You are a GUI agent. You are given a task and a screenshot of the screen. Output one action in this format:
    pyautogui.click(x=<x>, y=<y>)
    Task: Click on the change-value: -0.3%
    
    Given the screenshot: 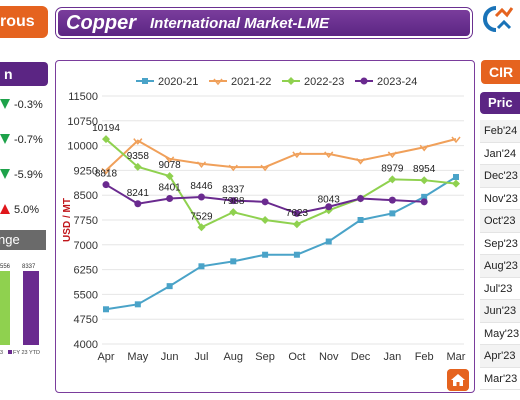 What is the action you would take?
    pyautogui.click(x=28, y=105)
    